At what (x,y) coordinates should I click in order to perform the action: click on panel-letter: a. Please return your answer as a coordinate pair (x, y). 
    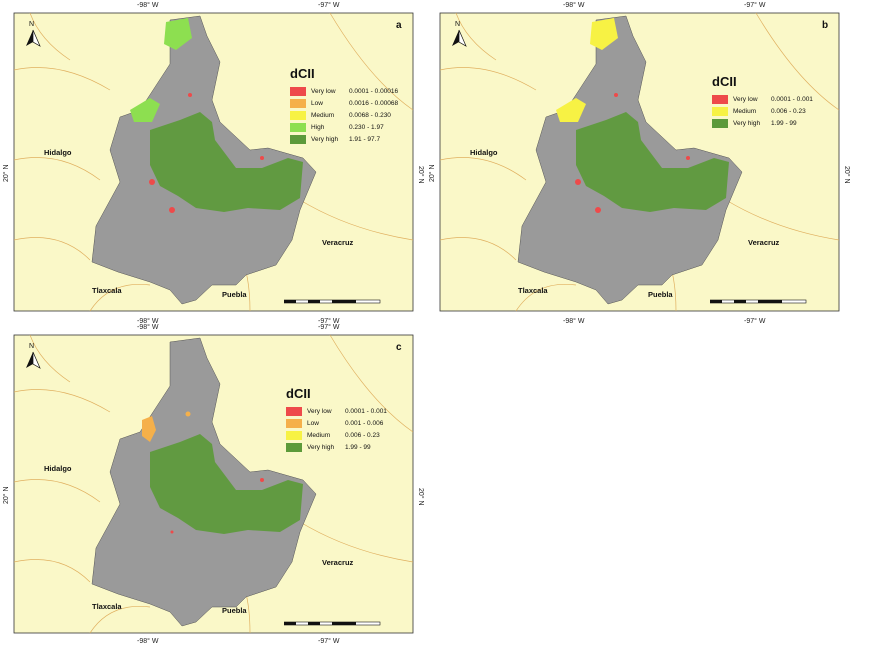
    Looking at the image, I should click on (399, 25).